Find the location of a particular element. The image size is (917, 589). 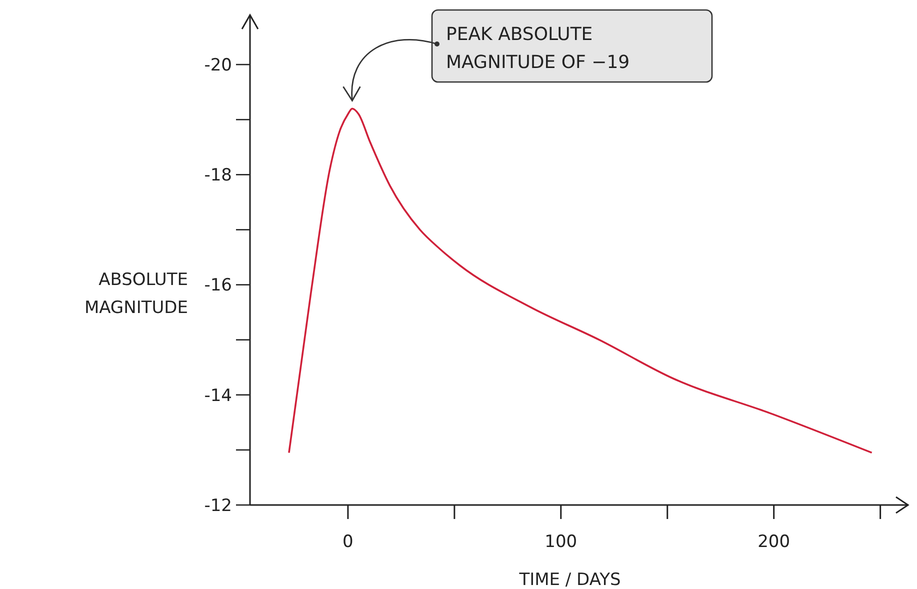

x-axis-title: TIME / DAYS is located at coordinates (569, 579).